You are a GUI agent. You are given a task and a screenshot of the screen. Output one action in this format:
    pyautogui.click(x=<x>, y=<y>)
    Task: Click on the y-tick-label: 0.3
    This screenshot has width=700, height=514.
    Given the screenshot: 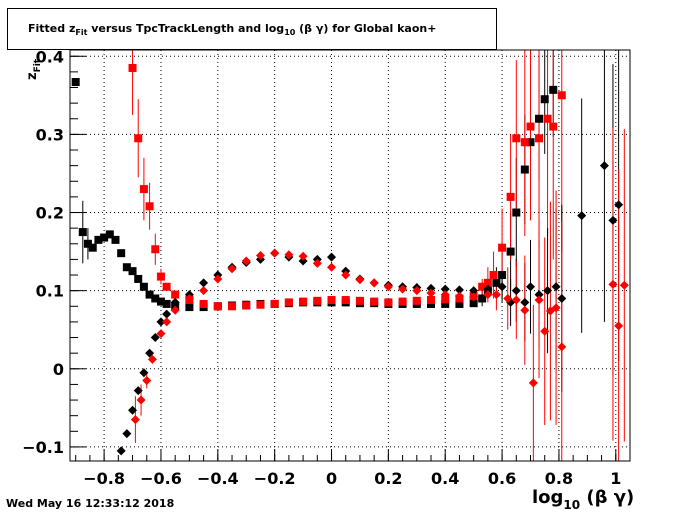 What is the action you would take?
    pyautogui.click(x=50, y=134)
    